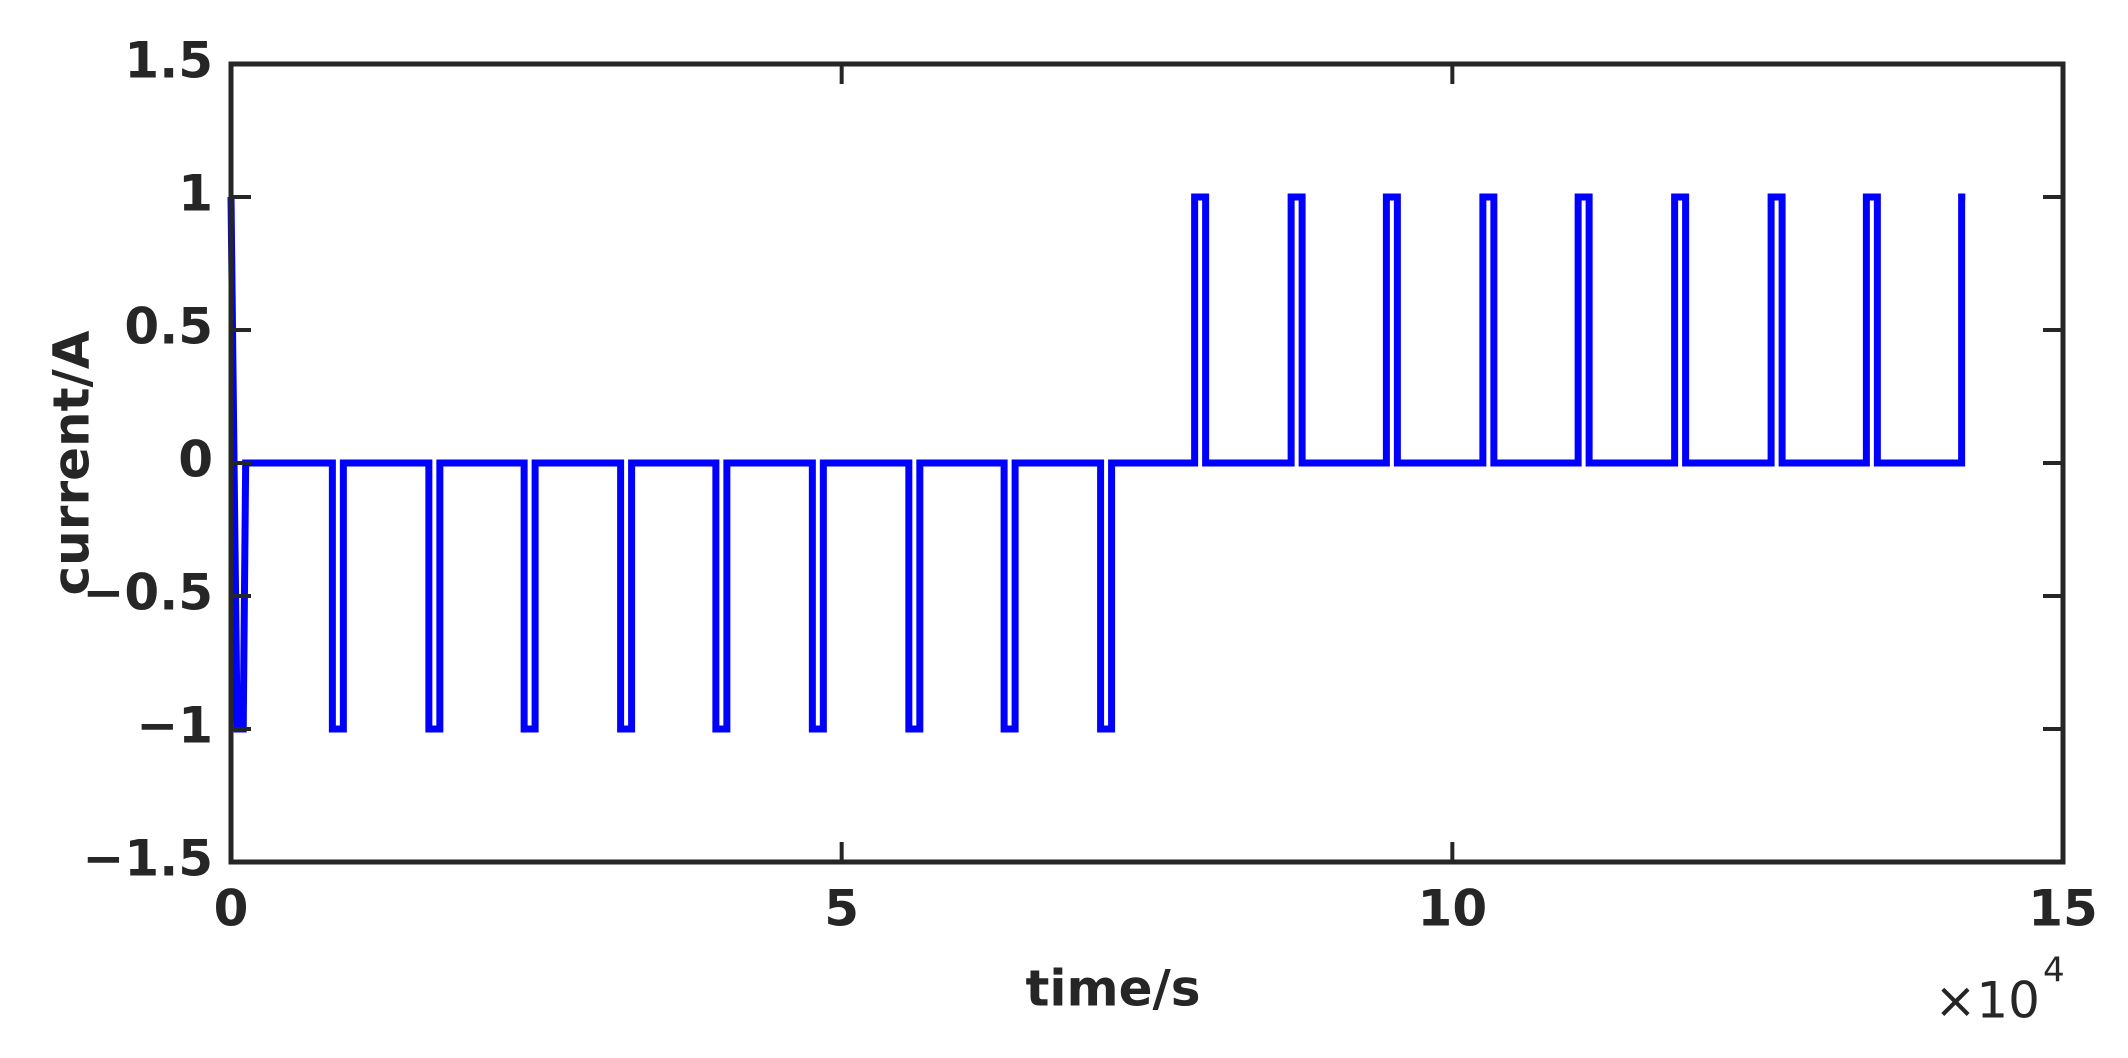  What do you see at coordinates (231, 909) in the screenshot?
I see `x-tick-label: 0` at bounding box center [231, 909].